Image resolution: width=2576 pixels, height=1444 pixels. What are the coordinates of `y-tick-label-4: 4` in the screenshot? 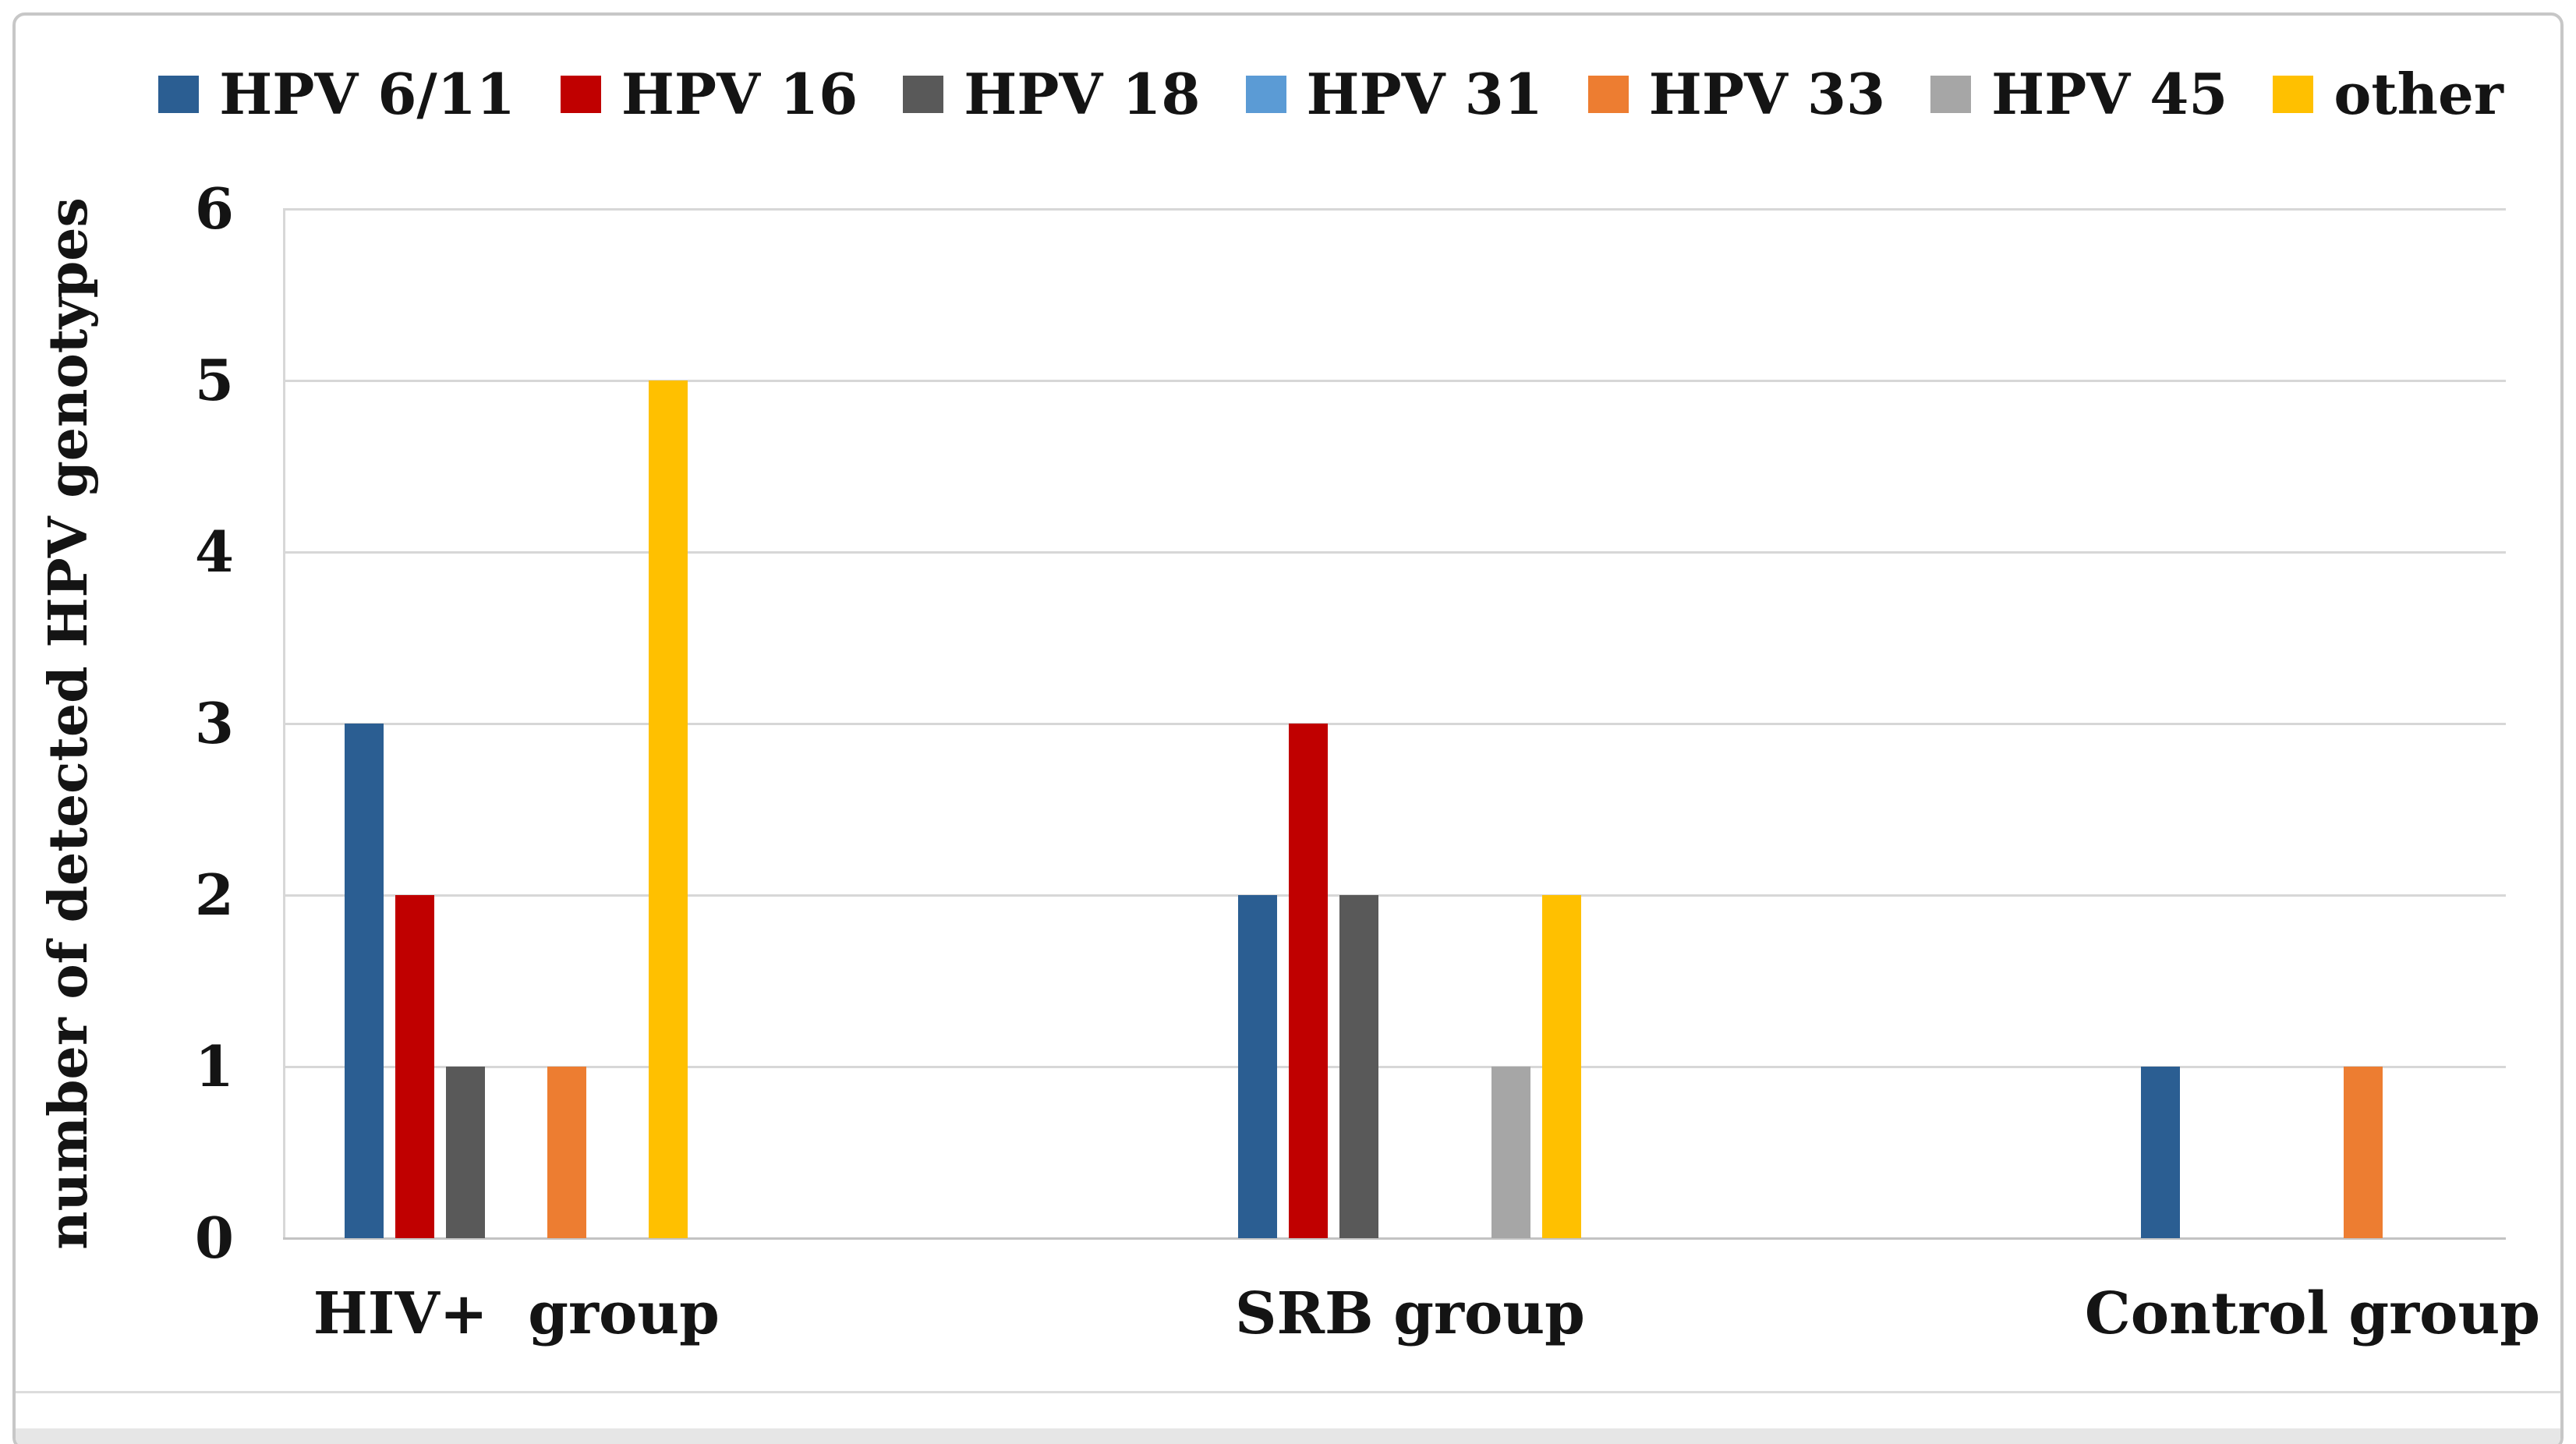 It's located at (214, 551).